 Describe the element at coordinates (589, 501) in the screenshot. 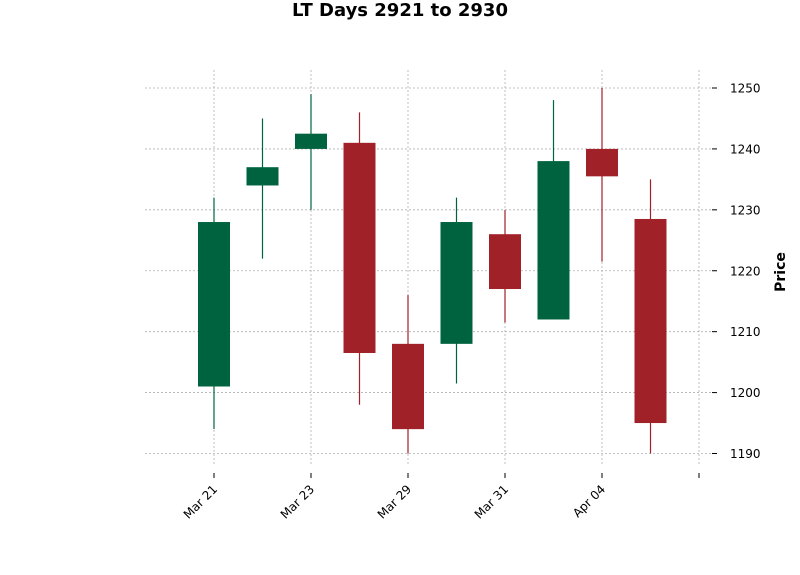

I see `x-tick-label: Apr 04` at that location.